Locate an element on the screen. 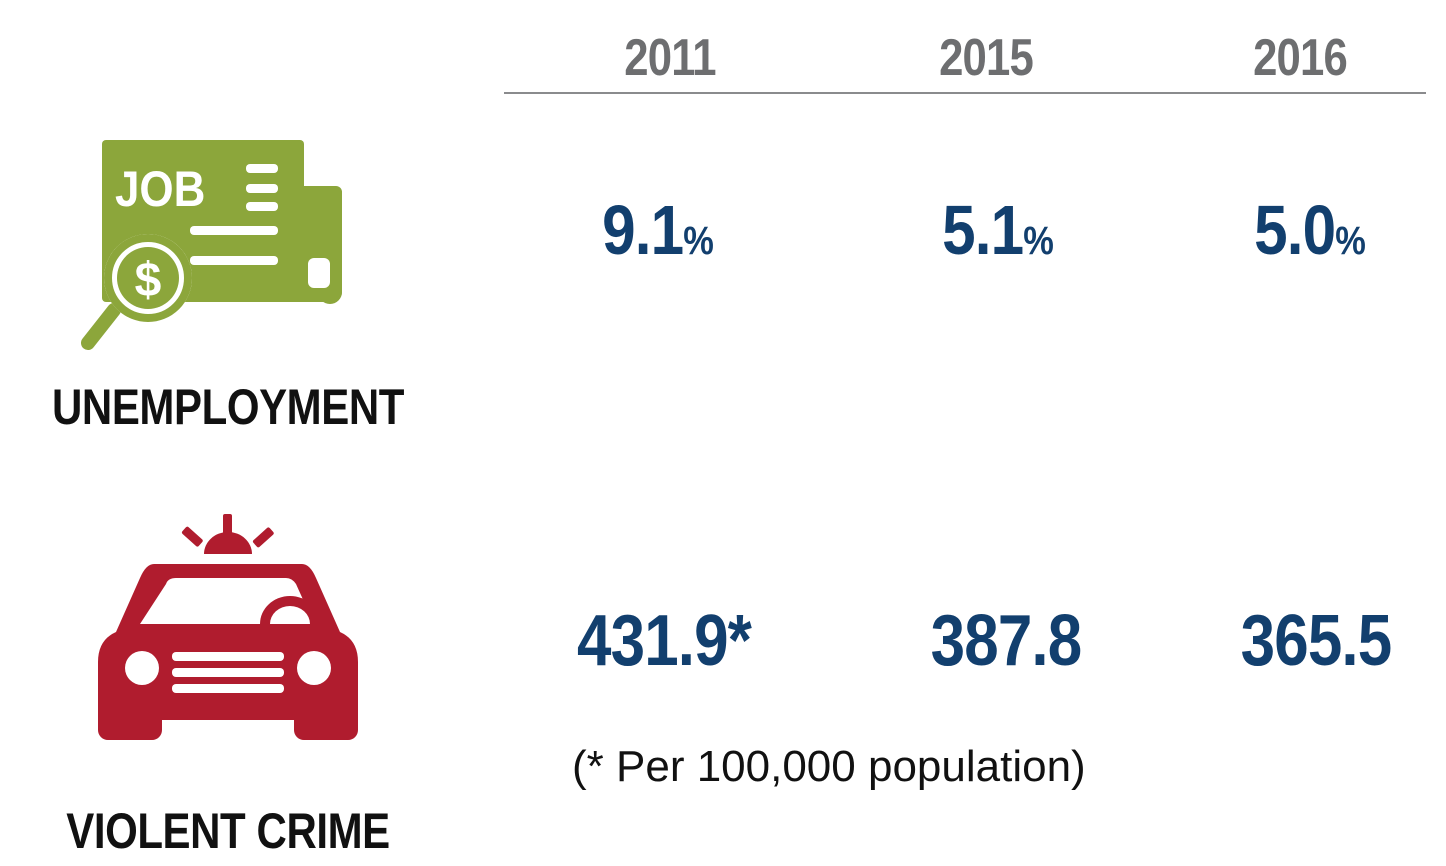 The width and height of the screenshot is (1446, 866). violent-crime-value-2011: 431.9* is located at coordinates (664, 641).